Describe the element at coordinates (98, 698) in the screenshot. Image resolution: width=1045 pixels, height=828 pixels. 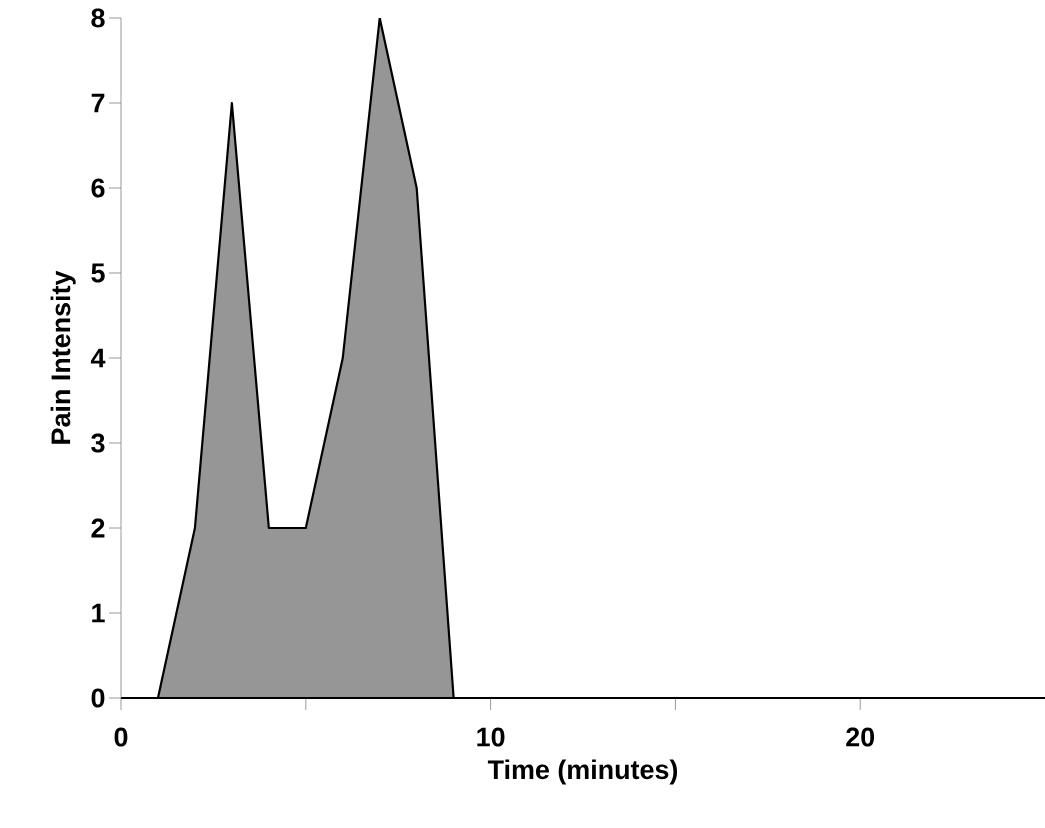
I see `y-tick-label: 0` at that location.